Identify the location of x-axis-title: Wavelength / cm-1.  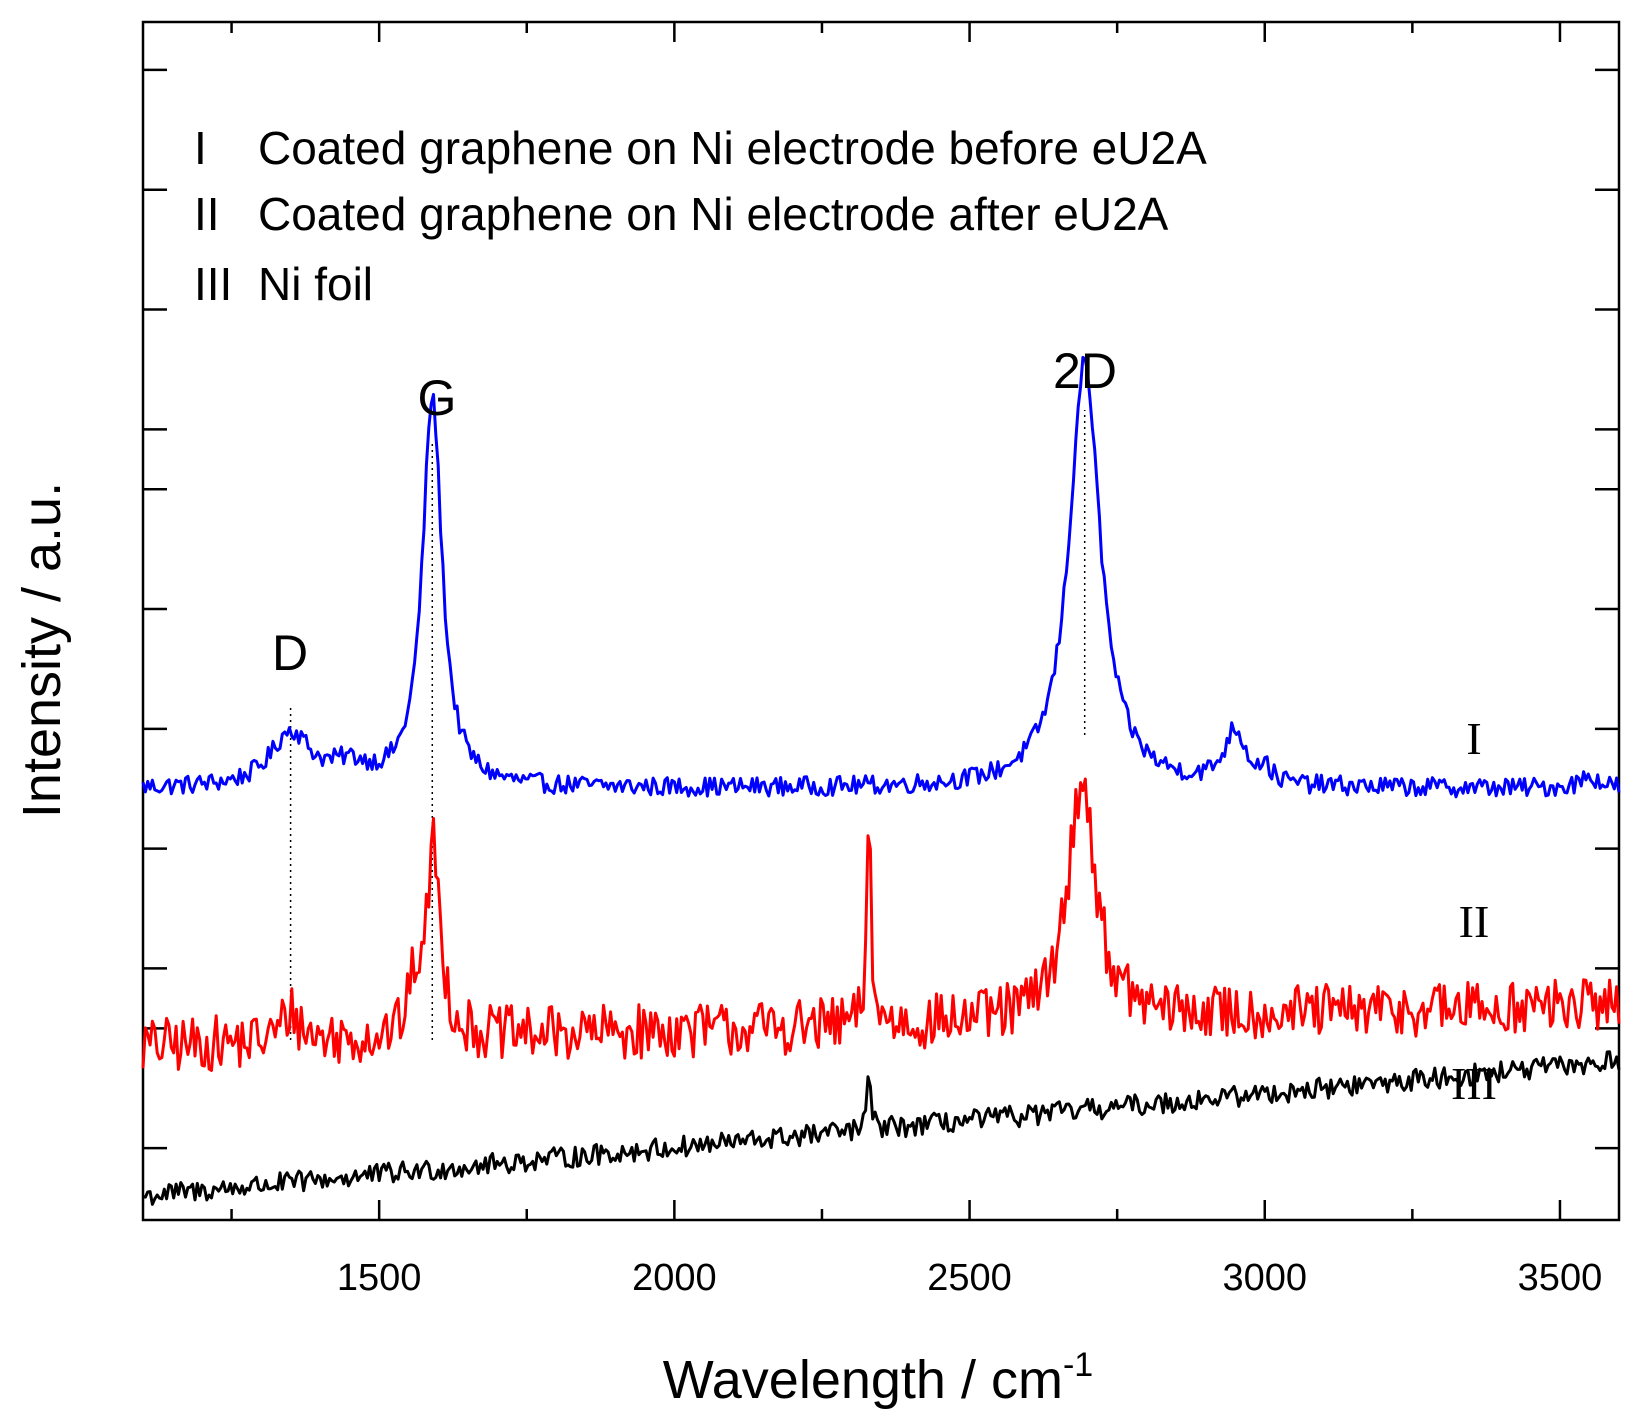
(878, 1378).